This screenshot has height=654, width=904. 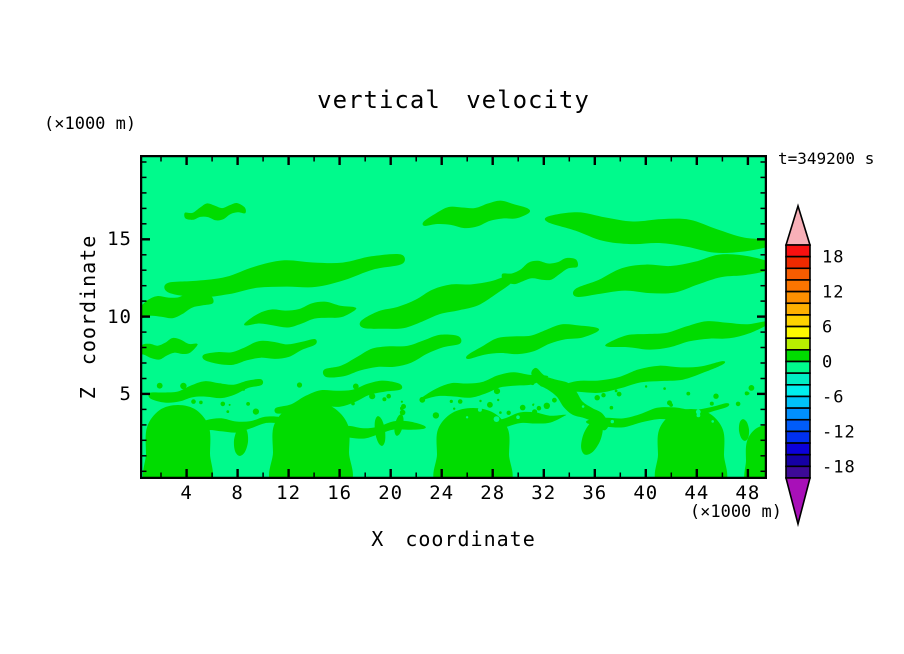 I want to click on colorbar-label: 0, so click(x=827, y=363).